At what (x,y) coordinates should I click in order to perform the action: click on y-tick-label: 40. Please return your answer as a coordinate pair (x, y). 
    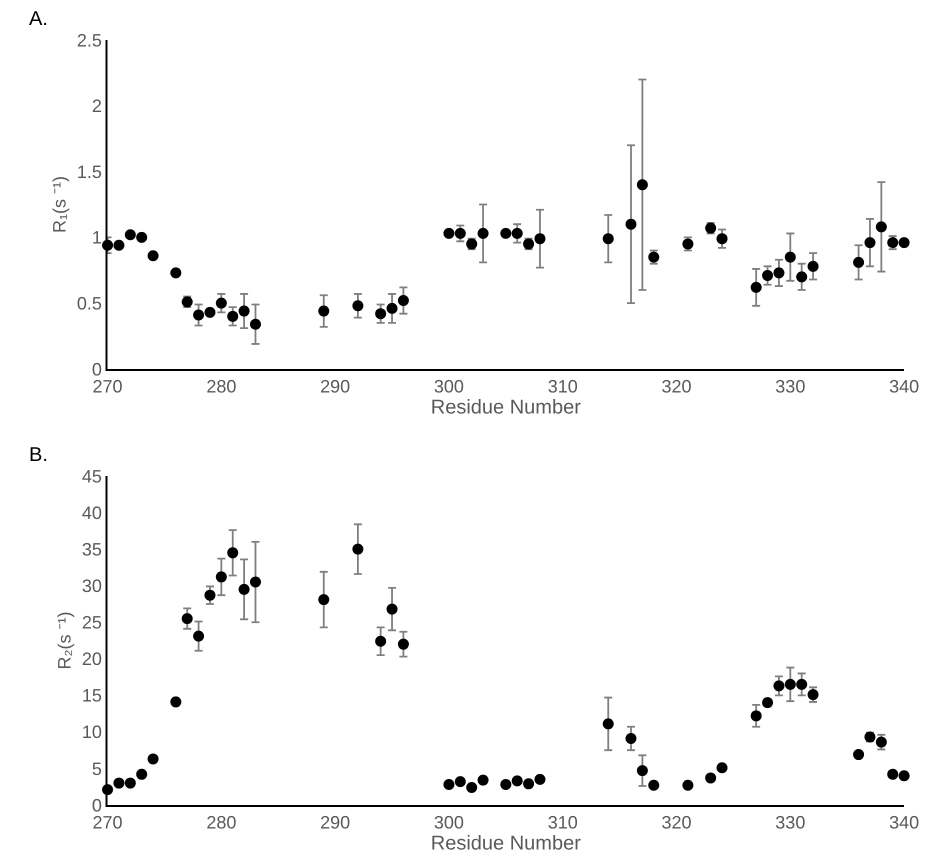
    Looking at the image, I should click on (92, 512).